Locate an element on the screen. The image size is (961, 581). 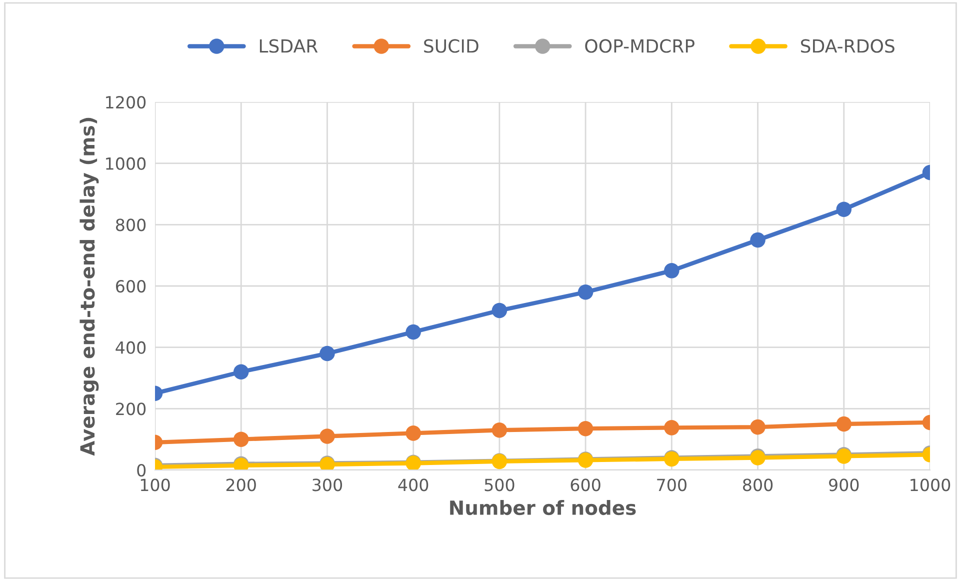
y-tick-label: 600 is located at coordinates (131, 286).